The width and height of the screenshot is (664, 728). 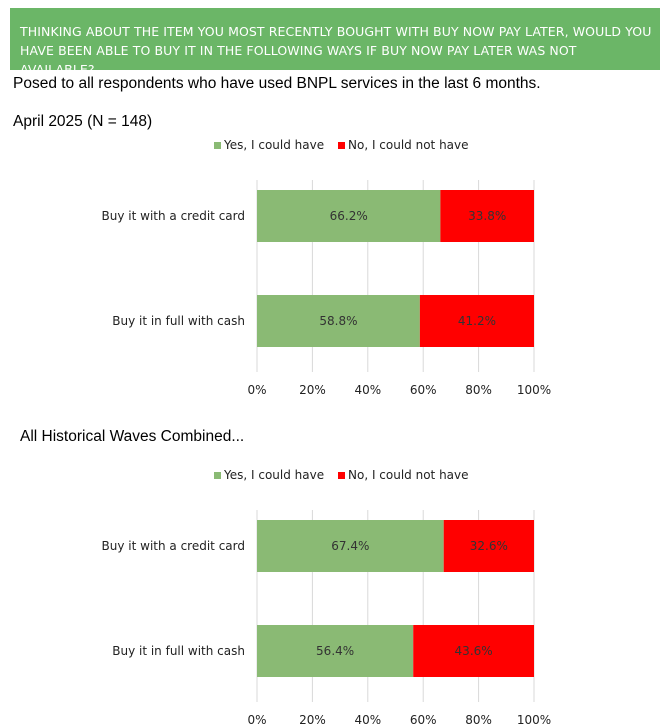 I want to click on data-label: 33.8%, so click(x=487, y=216).